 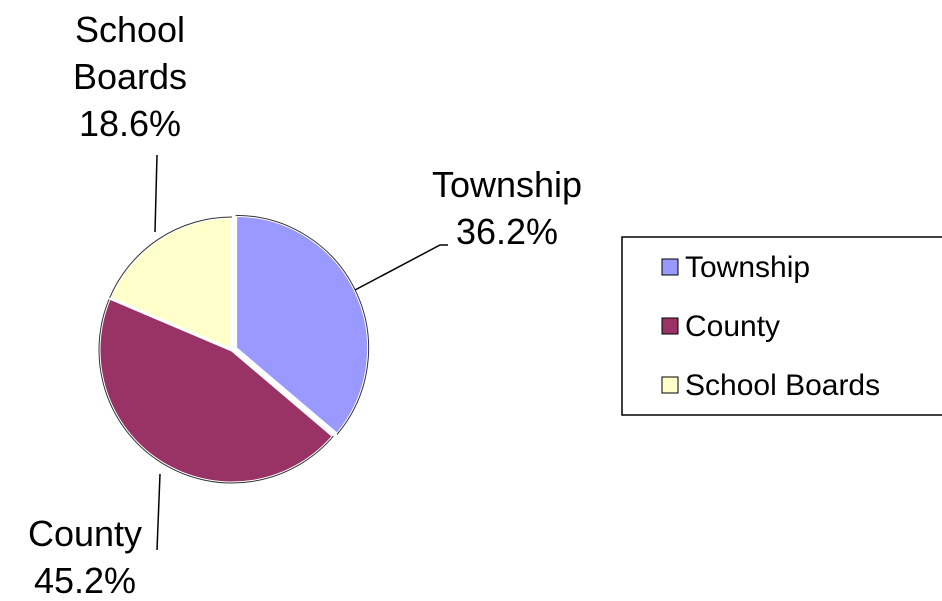 I want to click on value-label: 45.2%, so click(x=85, y=580).